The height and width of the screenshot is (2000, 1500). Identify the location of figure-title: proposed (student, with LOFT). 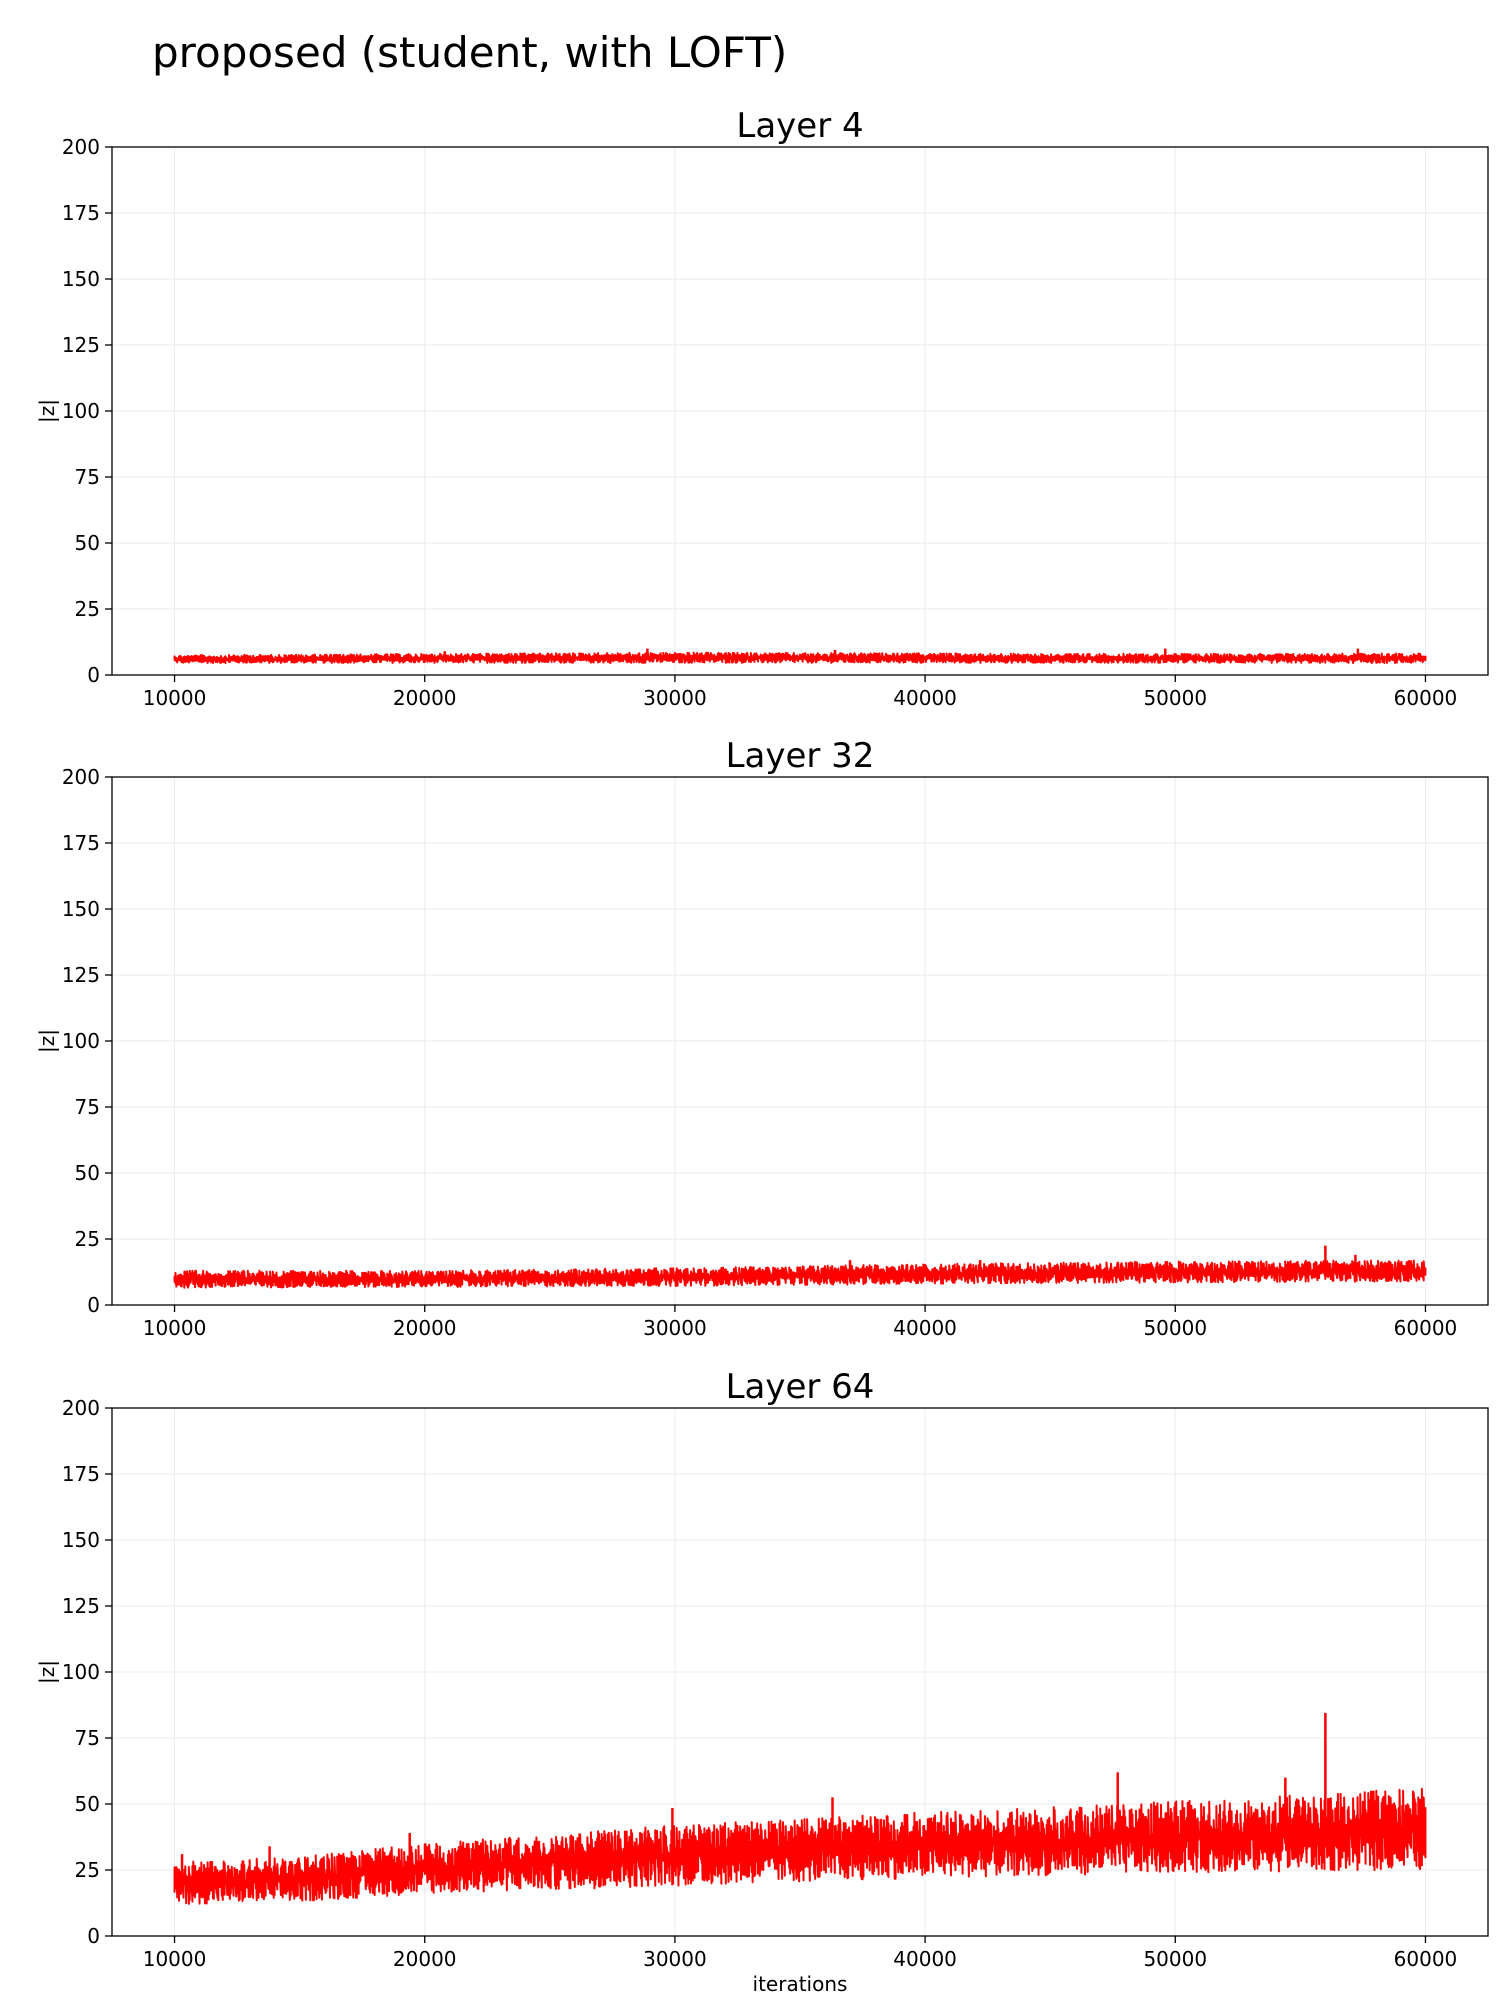
(470, 52).